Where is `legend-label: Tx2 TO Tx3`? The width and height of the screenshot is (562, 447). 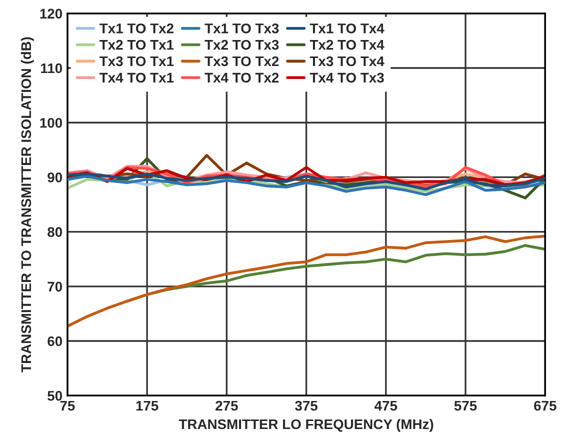 legend-label: Tx2 TO Tx3 is located at coordinates (241, 45).